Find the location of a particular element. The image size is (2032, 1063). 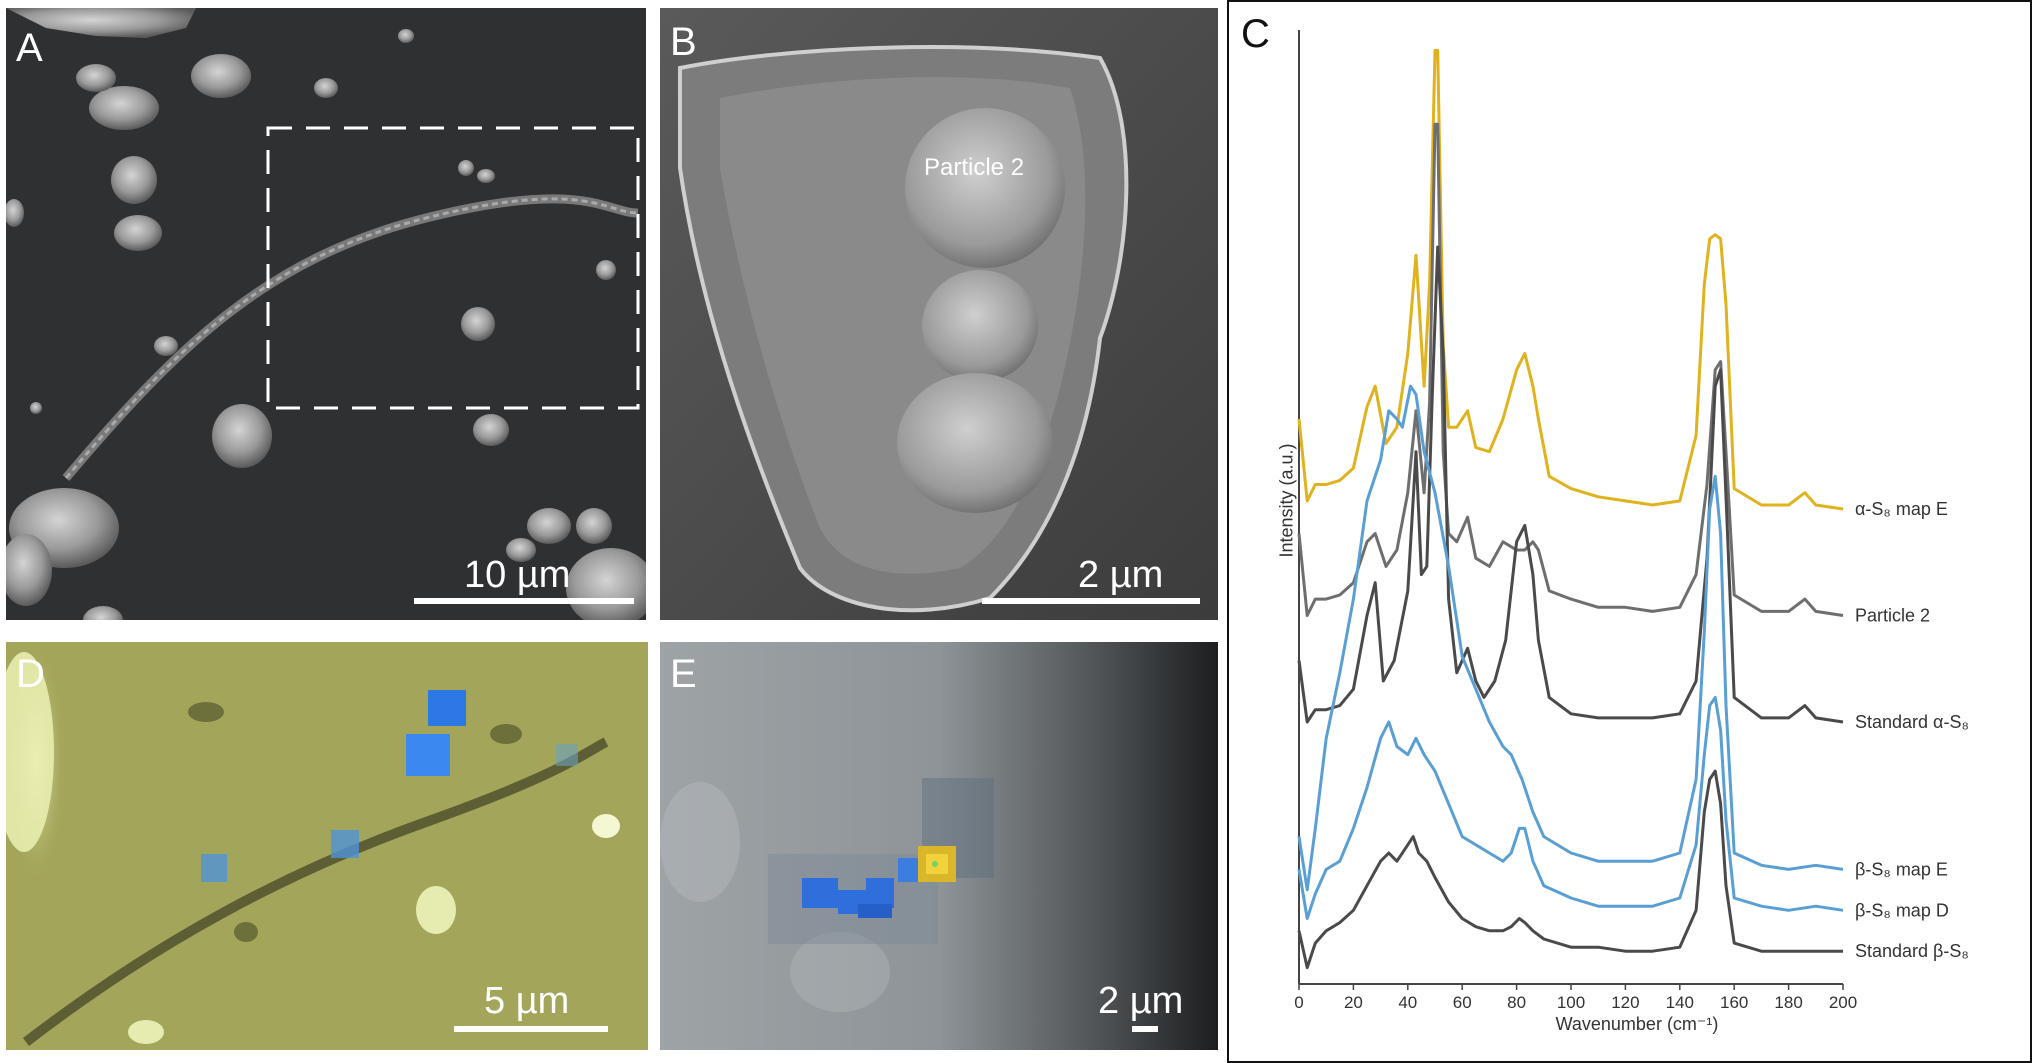

x-tick-label: 180 is located at coordinates (1788, 1002).